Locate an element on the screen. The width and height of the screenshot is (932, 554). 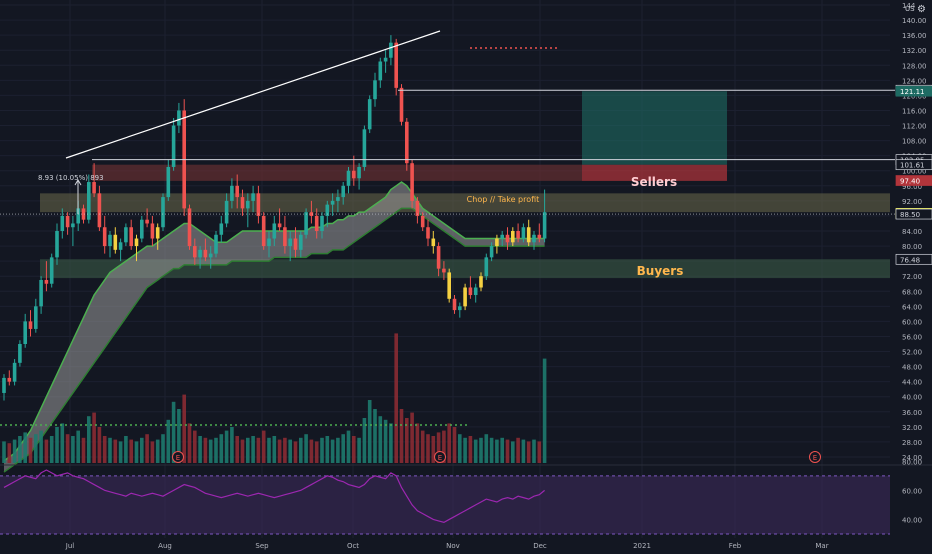
buyers-zone is located at coordinates (465, 269).